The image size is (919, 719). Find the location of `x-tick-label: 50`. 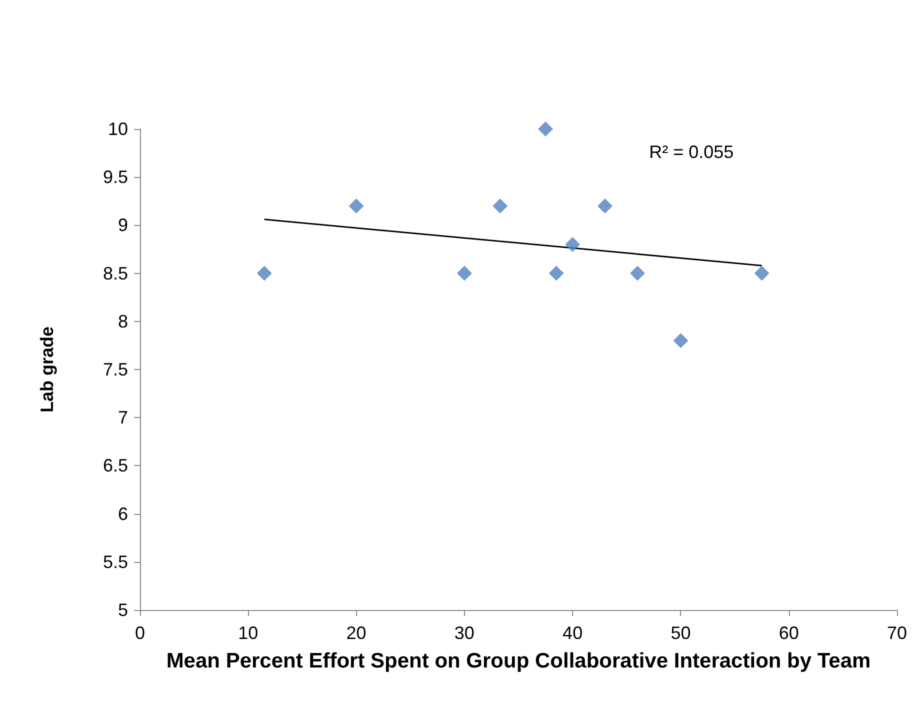

x-tick-label: 50 is located at coordinates (680, 633).